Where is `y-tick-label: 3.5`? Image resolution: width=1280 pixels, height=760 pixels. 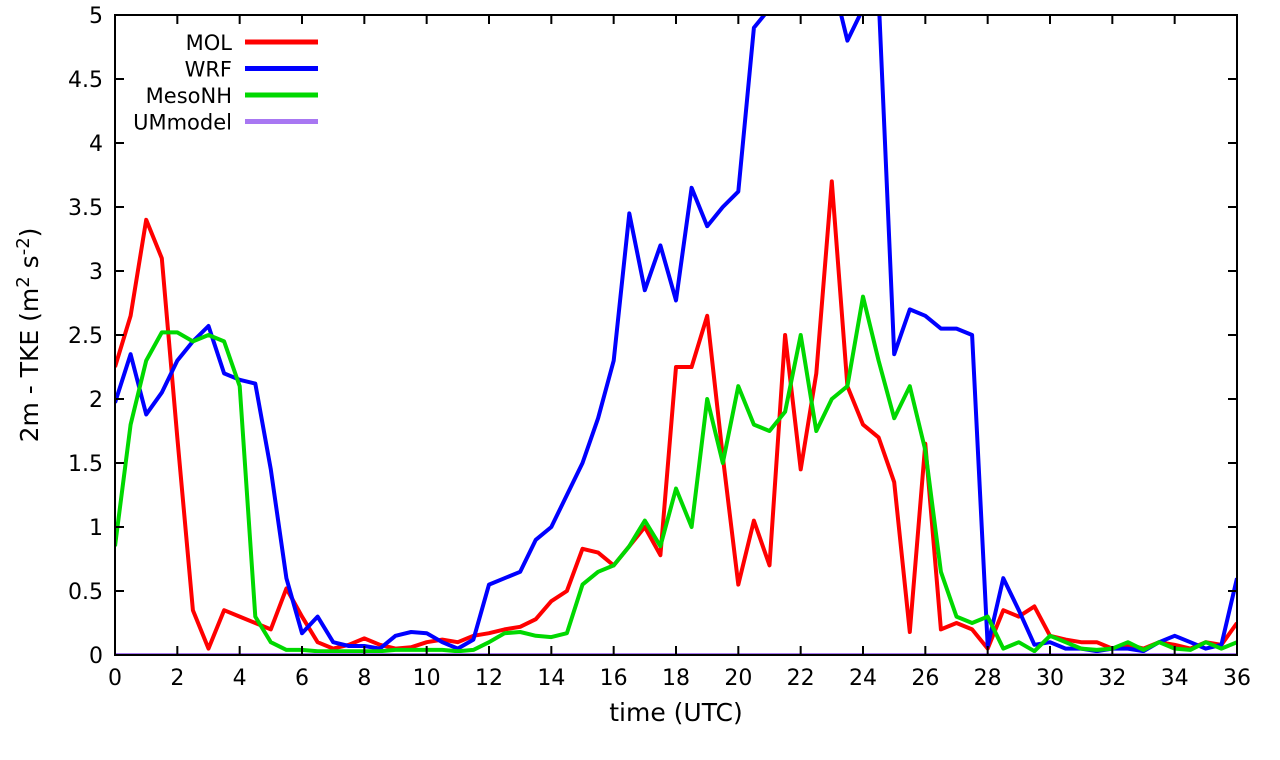
y-tick-label: 3.5 is located at coordinates (85, 208).